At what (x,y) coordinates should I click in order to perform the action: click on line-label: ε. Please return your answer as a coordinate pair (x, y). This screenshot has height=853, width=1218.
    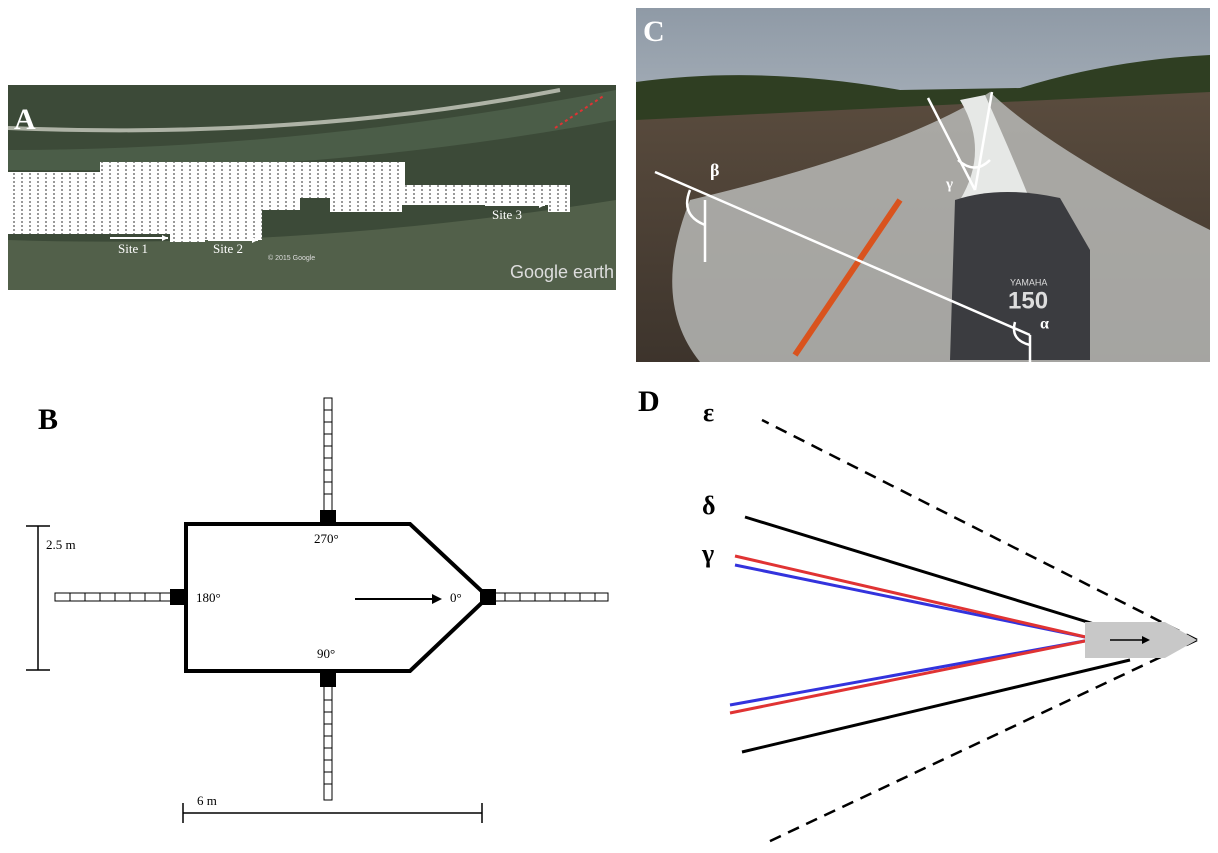
    Looking at the image, I should click on (708, 412).